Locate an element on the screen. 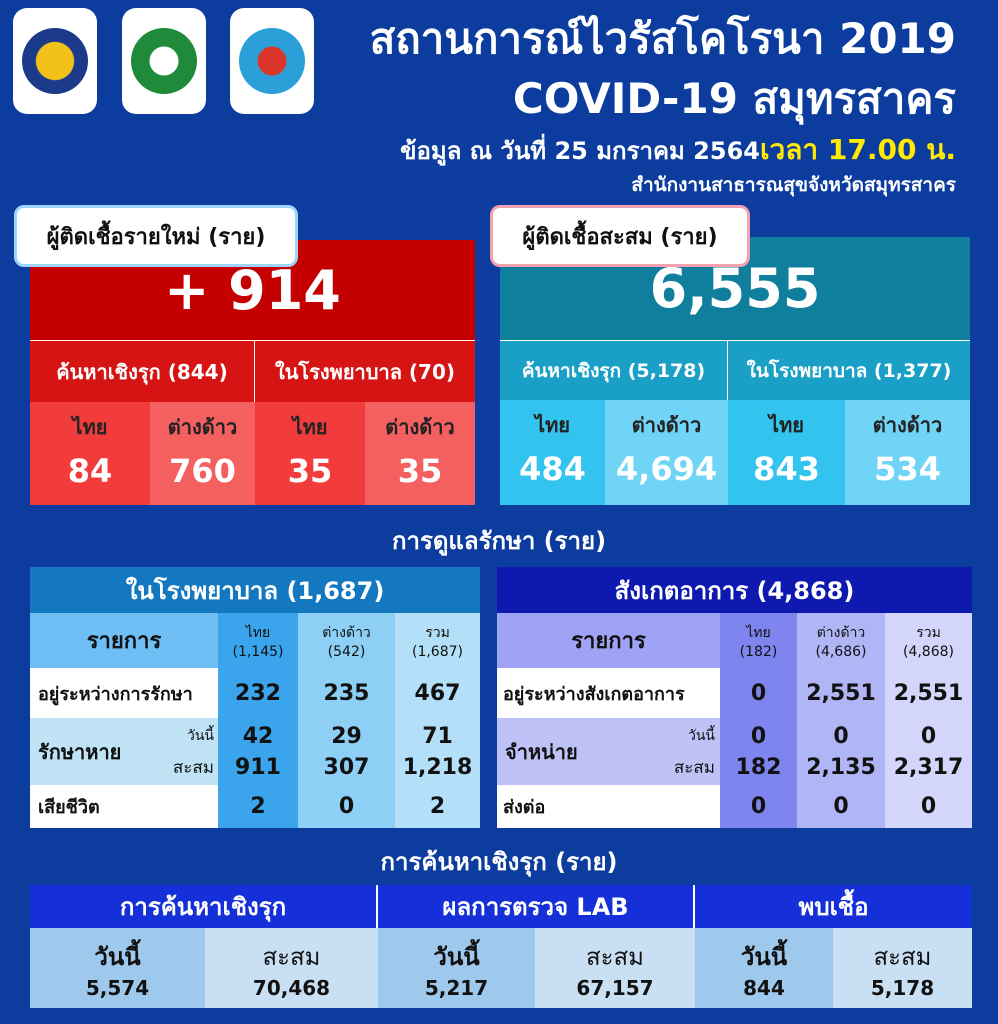 The height and width of the screenshot is (1024, 998). new-cell-4: ต่างด้าว 35 is located at coordinates (420, 453).